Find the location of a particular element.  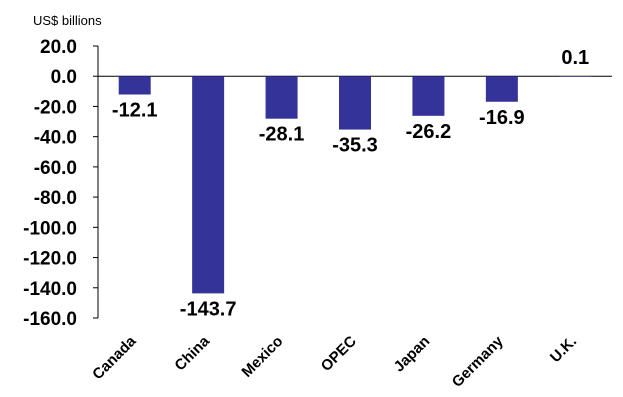

y-tick-label: -160.0 is located at coordinates (50, 319).